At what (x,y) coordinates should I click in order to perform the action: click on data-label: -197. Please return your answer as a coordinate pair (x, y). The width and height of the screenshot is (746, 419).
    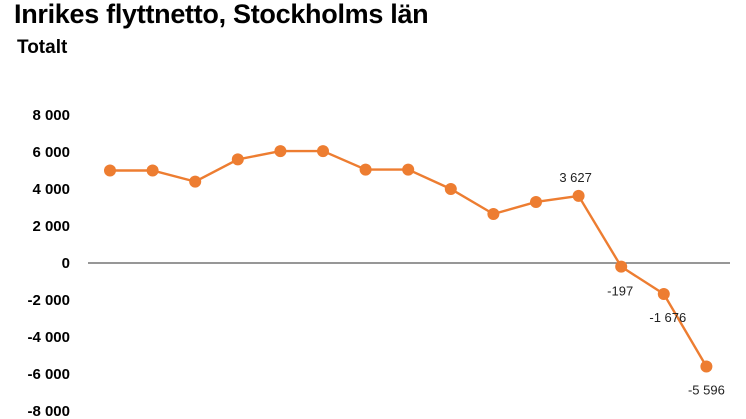
    Looking at the image, I should click on (620, 291).